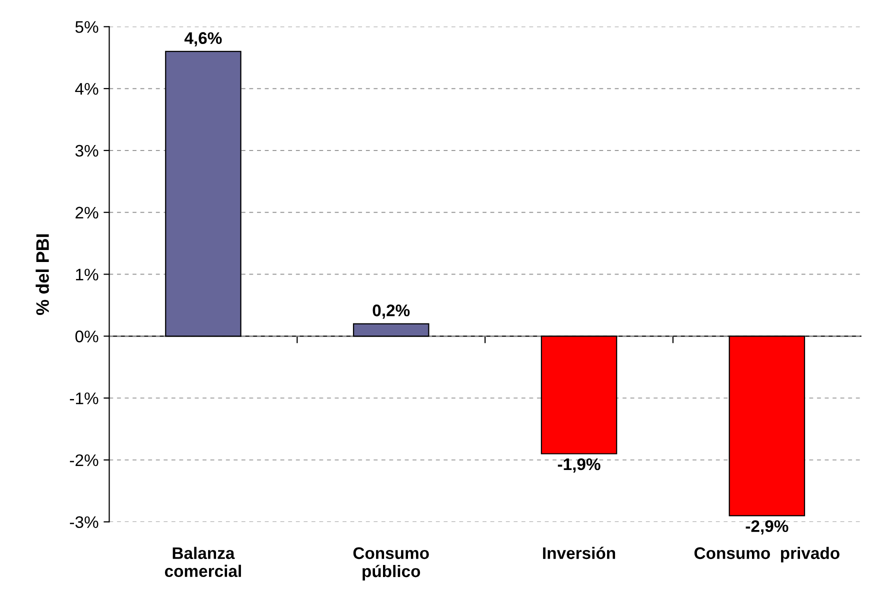 The image size is (874, 593). What do you see at coordinates (87, 212) in the screenshot?
I see `y-tick-label: 2%` at bounding box center [87, 212].